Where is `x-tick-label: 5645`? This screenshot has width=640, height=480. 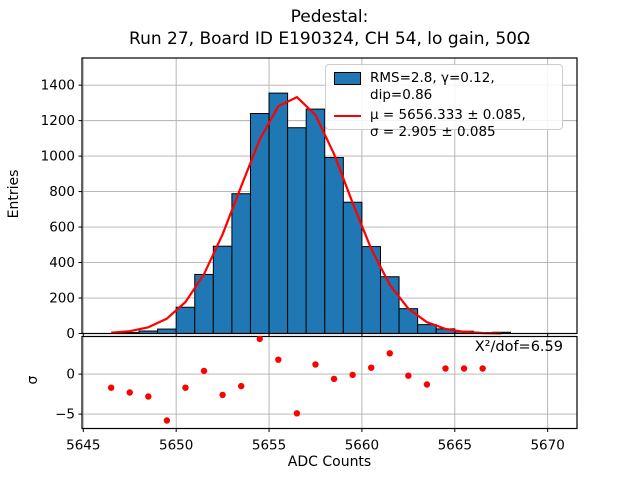
x-tick-label: 5645 is located at coordinates (83, 446).